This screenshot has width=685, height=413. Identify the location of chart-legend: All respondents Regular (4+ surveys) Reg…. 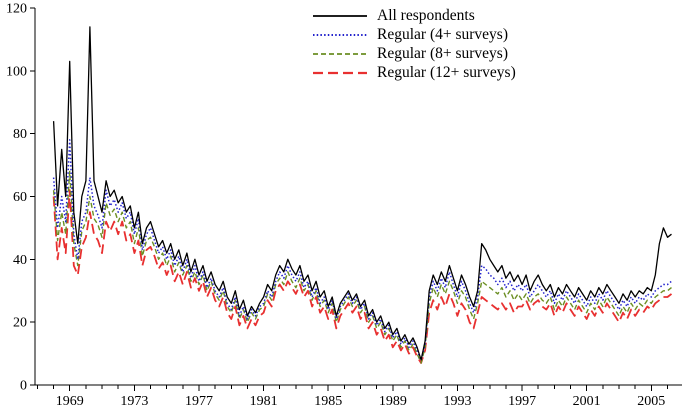
(414, 44).